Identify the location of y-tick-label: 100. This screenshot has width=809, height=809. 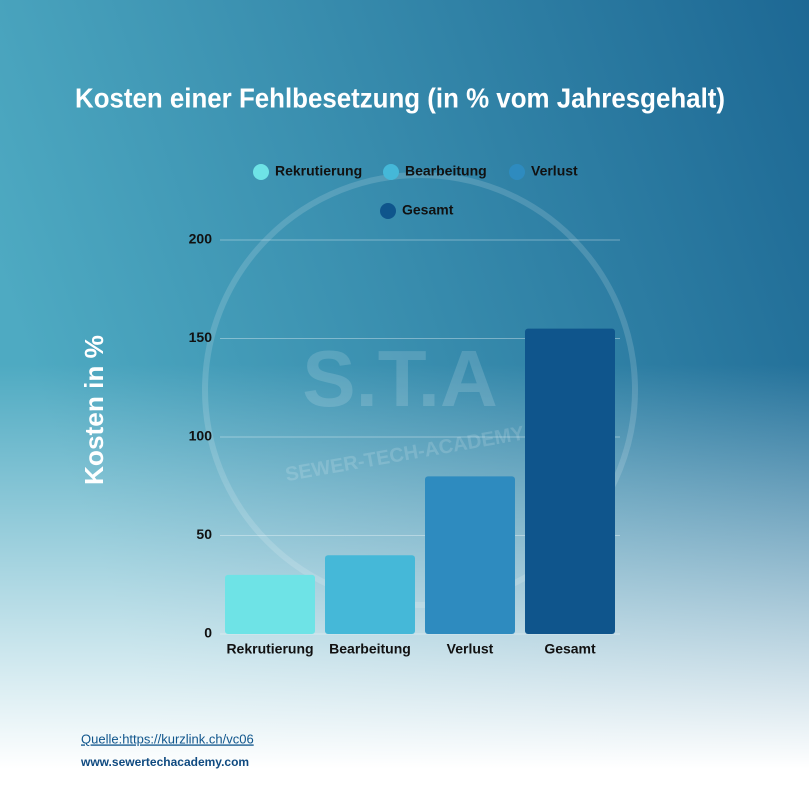
(201, 436).